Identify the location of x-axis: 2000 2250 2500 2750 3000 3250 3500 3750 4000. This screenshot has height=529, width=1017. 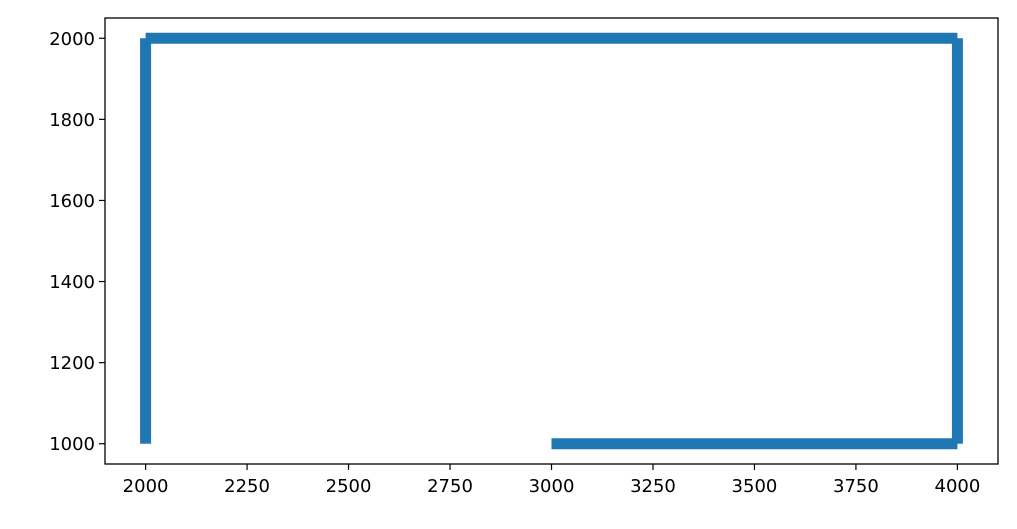
(552, 480).